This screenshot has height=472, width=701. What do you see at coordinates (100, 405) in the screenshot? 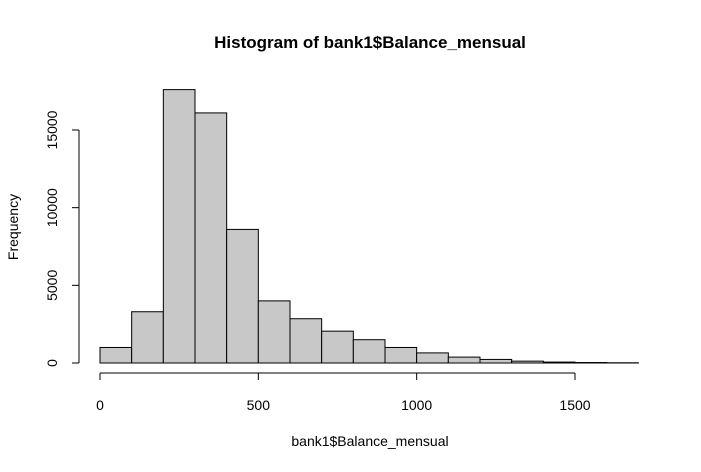
I see `x-tick-label: 0` at bounding box center [100, 405].